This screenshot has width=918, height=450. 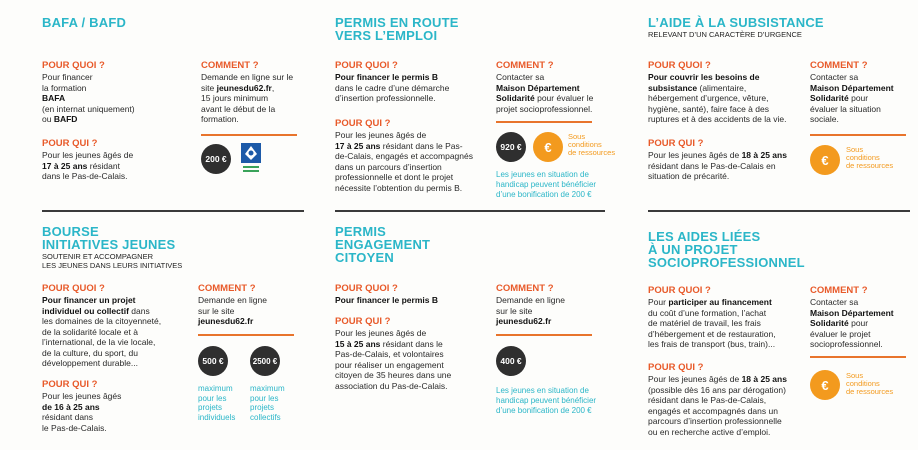 I want to click on text-line: évaluer le projet, so click(x=840, y=333).